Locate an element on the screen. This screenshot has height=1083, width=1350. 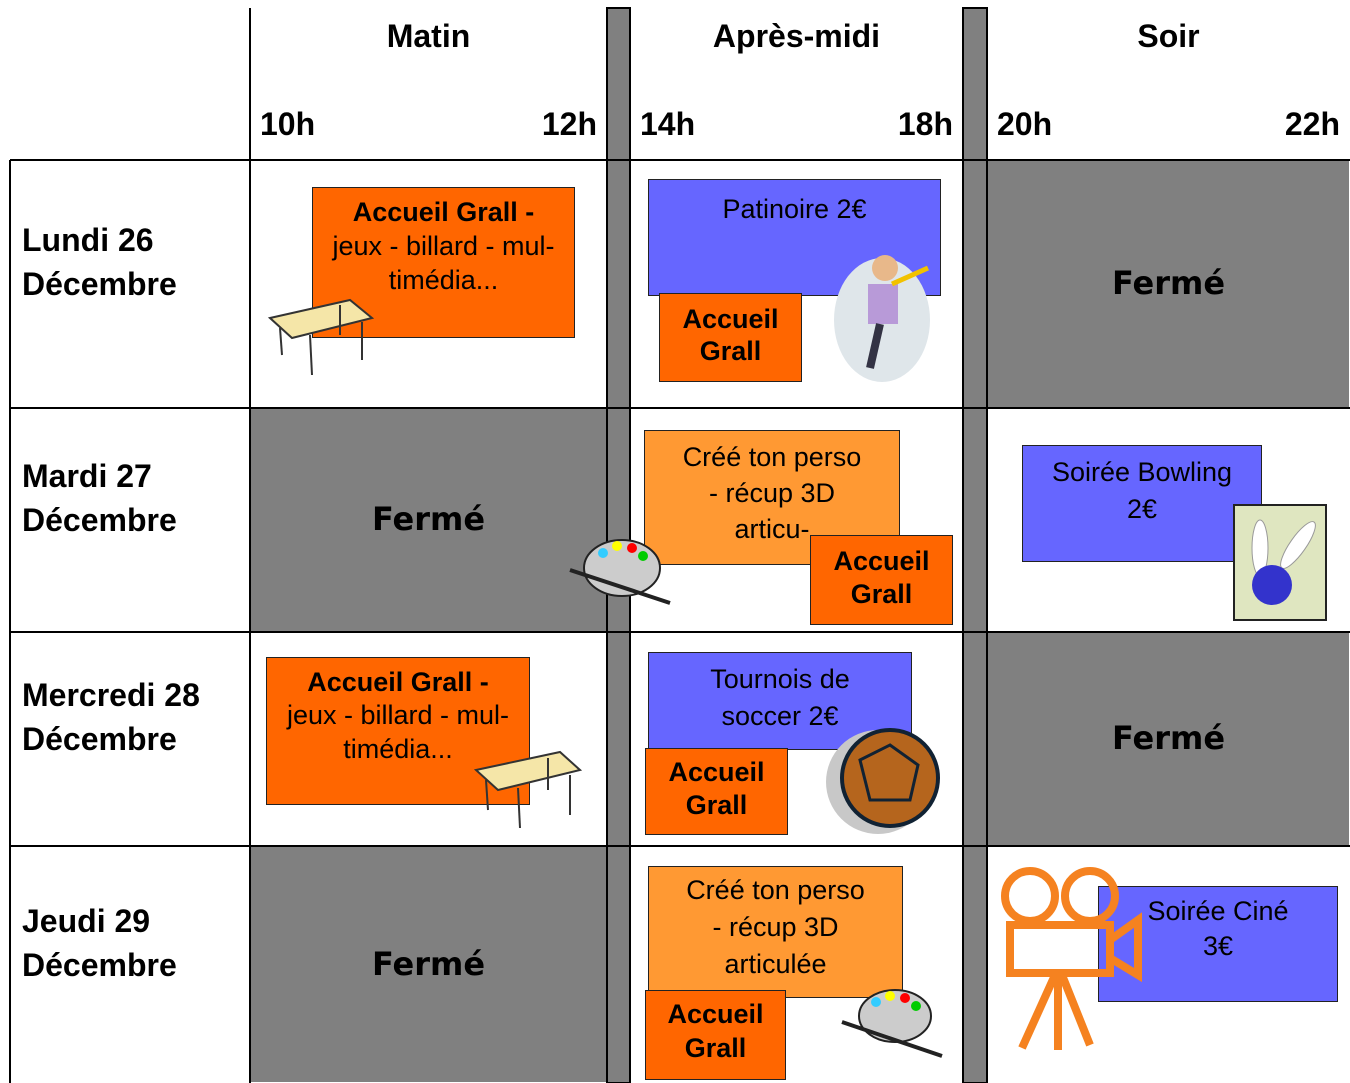
activity-box: Créé ton perso - récup 3D articulée is located at coordinates (775, 932).